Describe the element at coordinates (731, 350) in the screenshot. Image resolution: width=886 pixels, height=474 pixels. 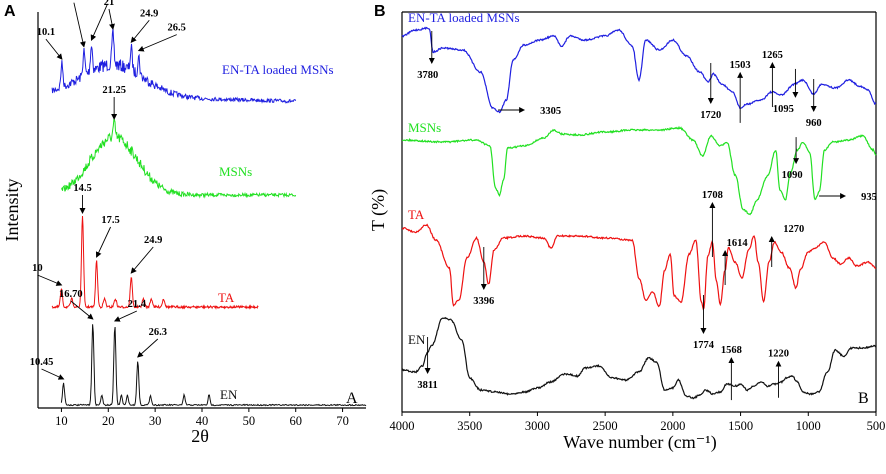
I see `ftir-band-label-en: 1568` at that location.